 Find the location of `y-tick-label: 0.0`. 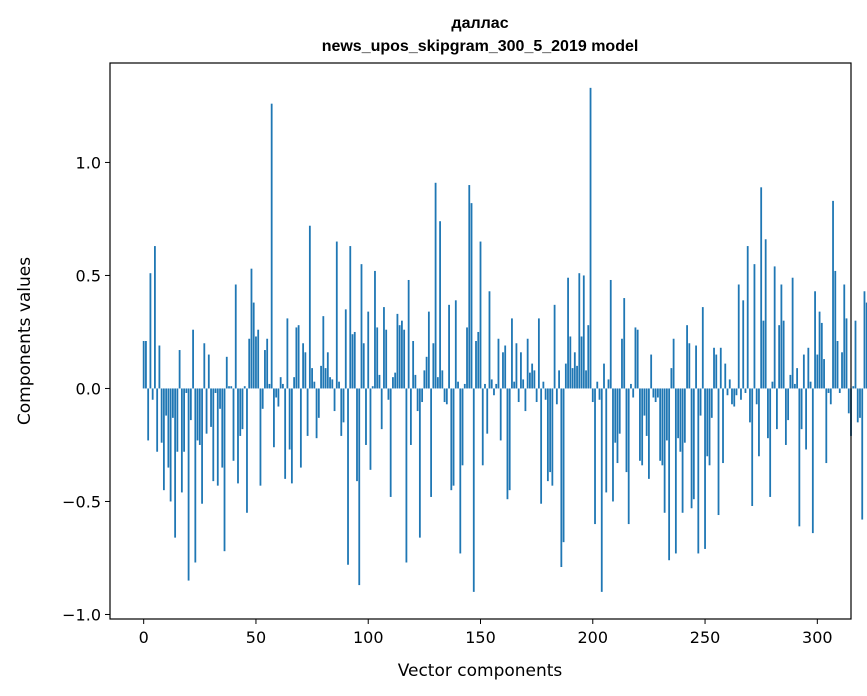

y-tick-label: 0.0 is located at coordinates (88, 388).